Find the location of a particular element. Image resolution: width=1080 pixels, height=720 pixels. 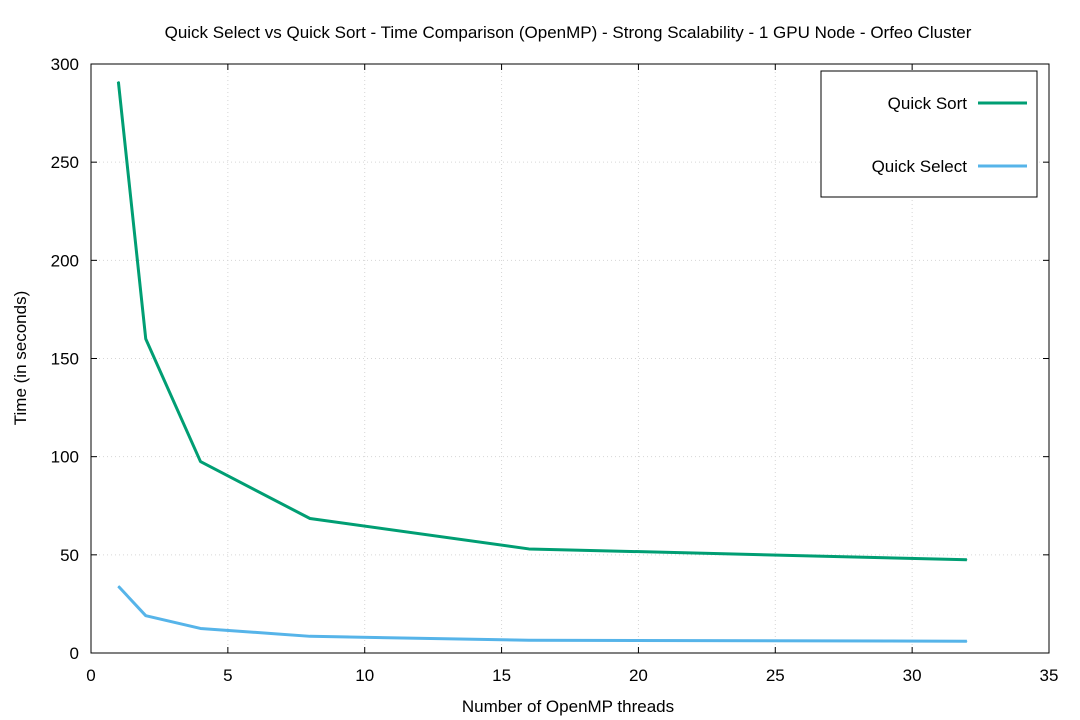

legend-box is located at coordinates (929, 134).